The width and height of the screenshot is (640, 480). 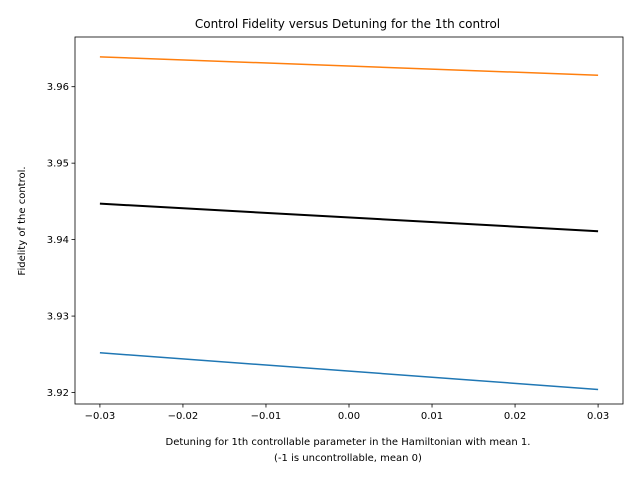 I want to click on x-axis-label-line-2: (-1 is uncontrollable, mean 0), so click(x=348, y=458).